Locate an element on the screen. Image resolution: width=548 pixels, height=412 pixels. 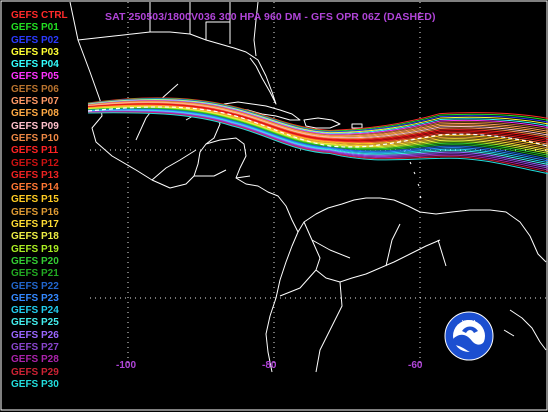
legend-item: GEFS P02 is located at coordinates (35, 40).